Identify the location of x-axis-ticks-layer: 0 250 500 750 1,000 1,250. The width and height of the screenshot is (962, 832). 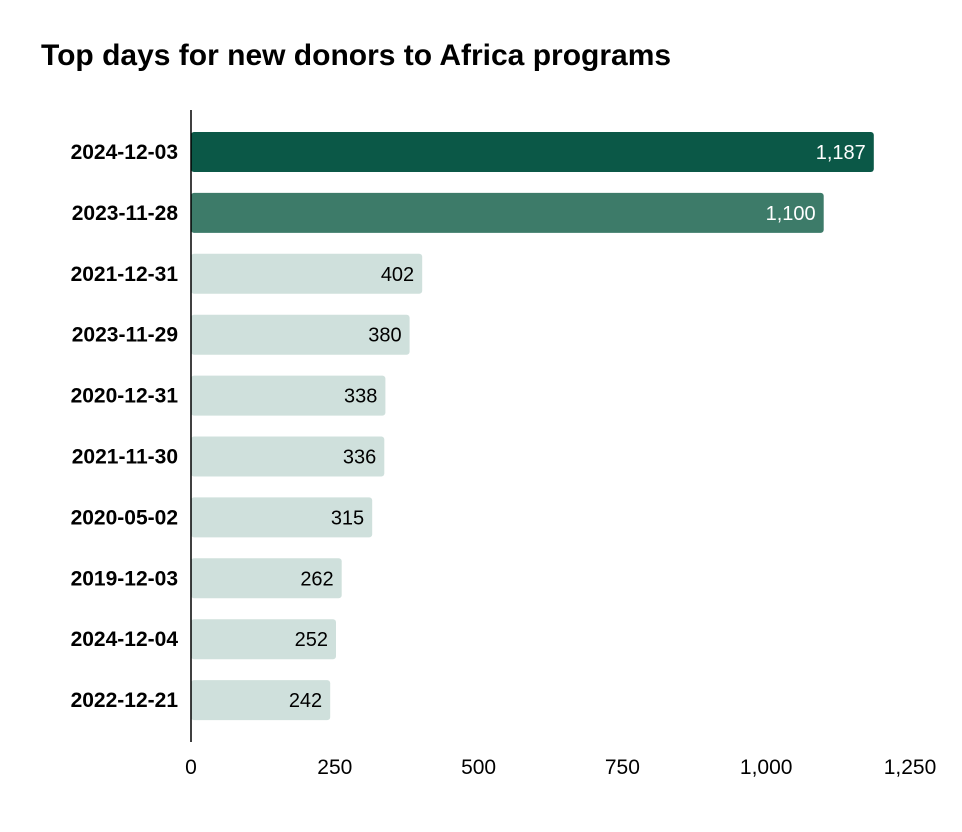
(560, 767).